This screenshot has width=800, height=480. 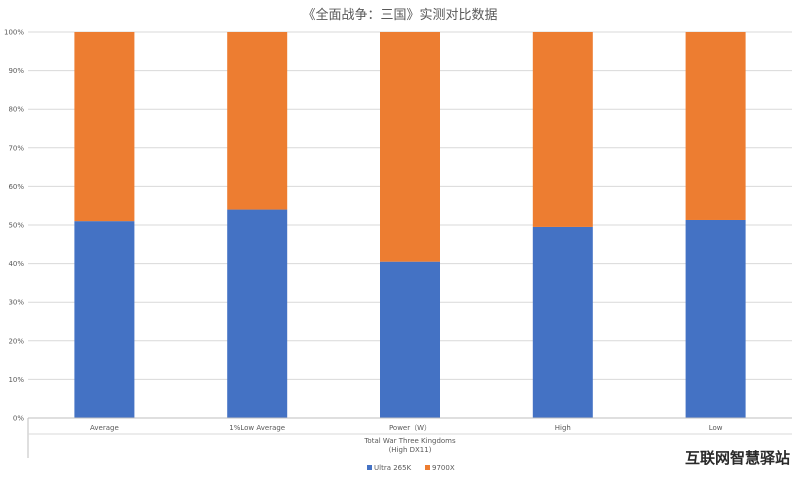 What do you see at coordinates (14, 33) in the screenshot?
I see `y-tick-label: 100%` at bounding box center [14, 33].